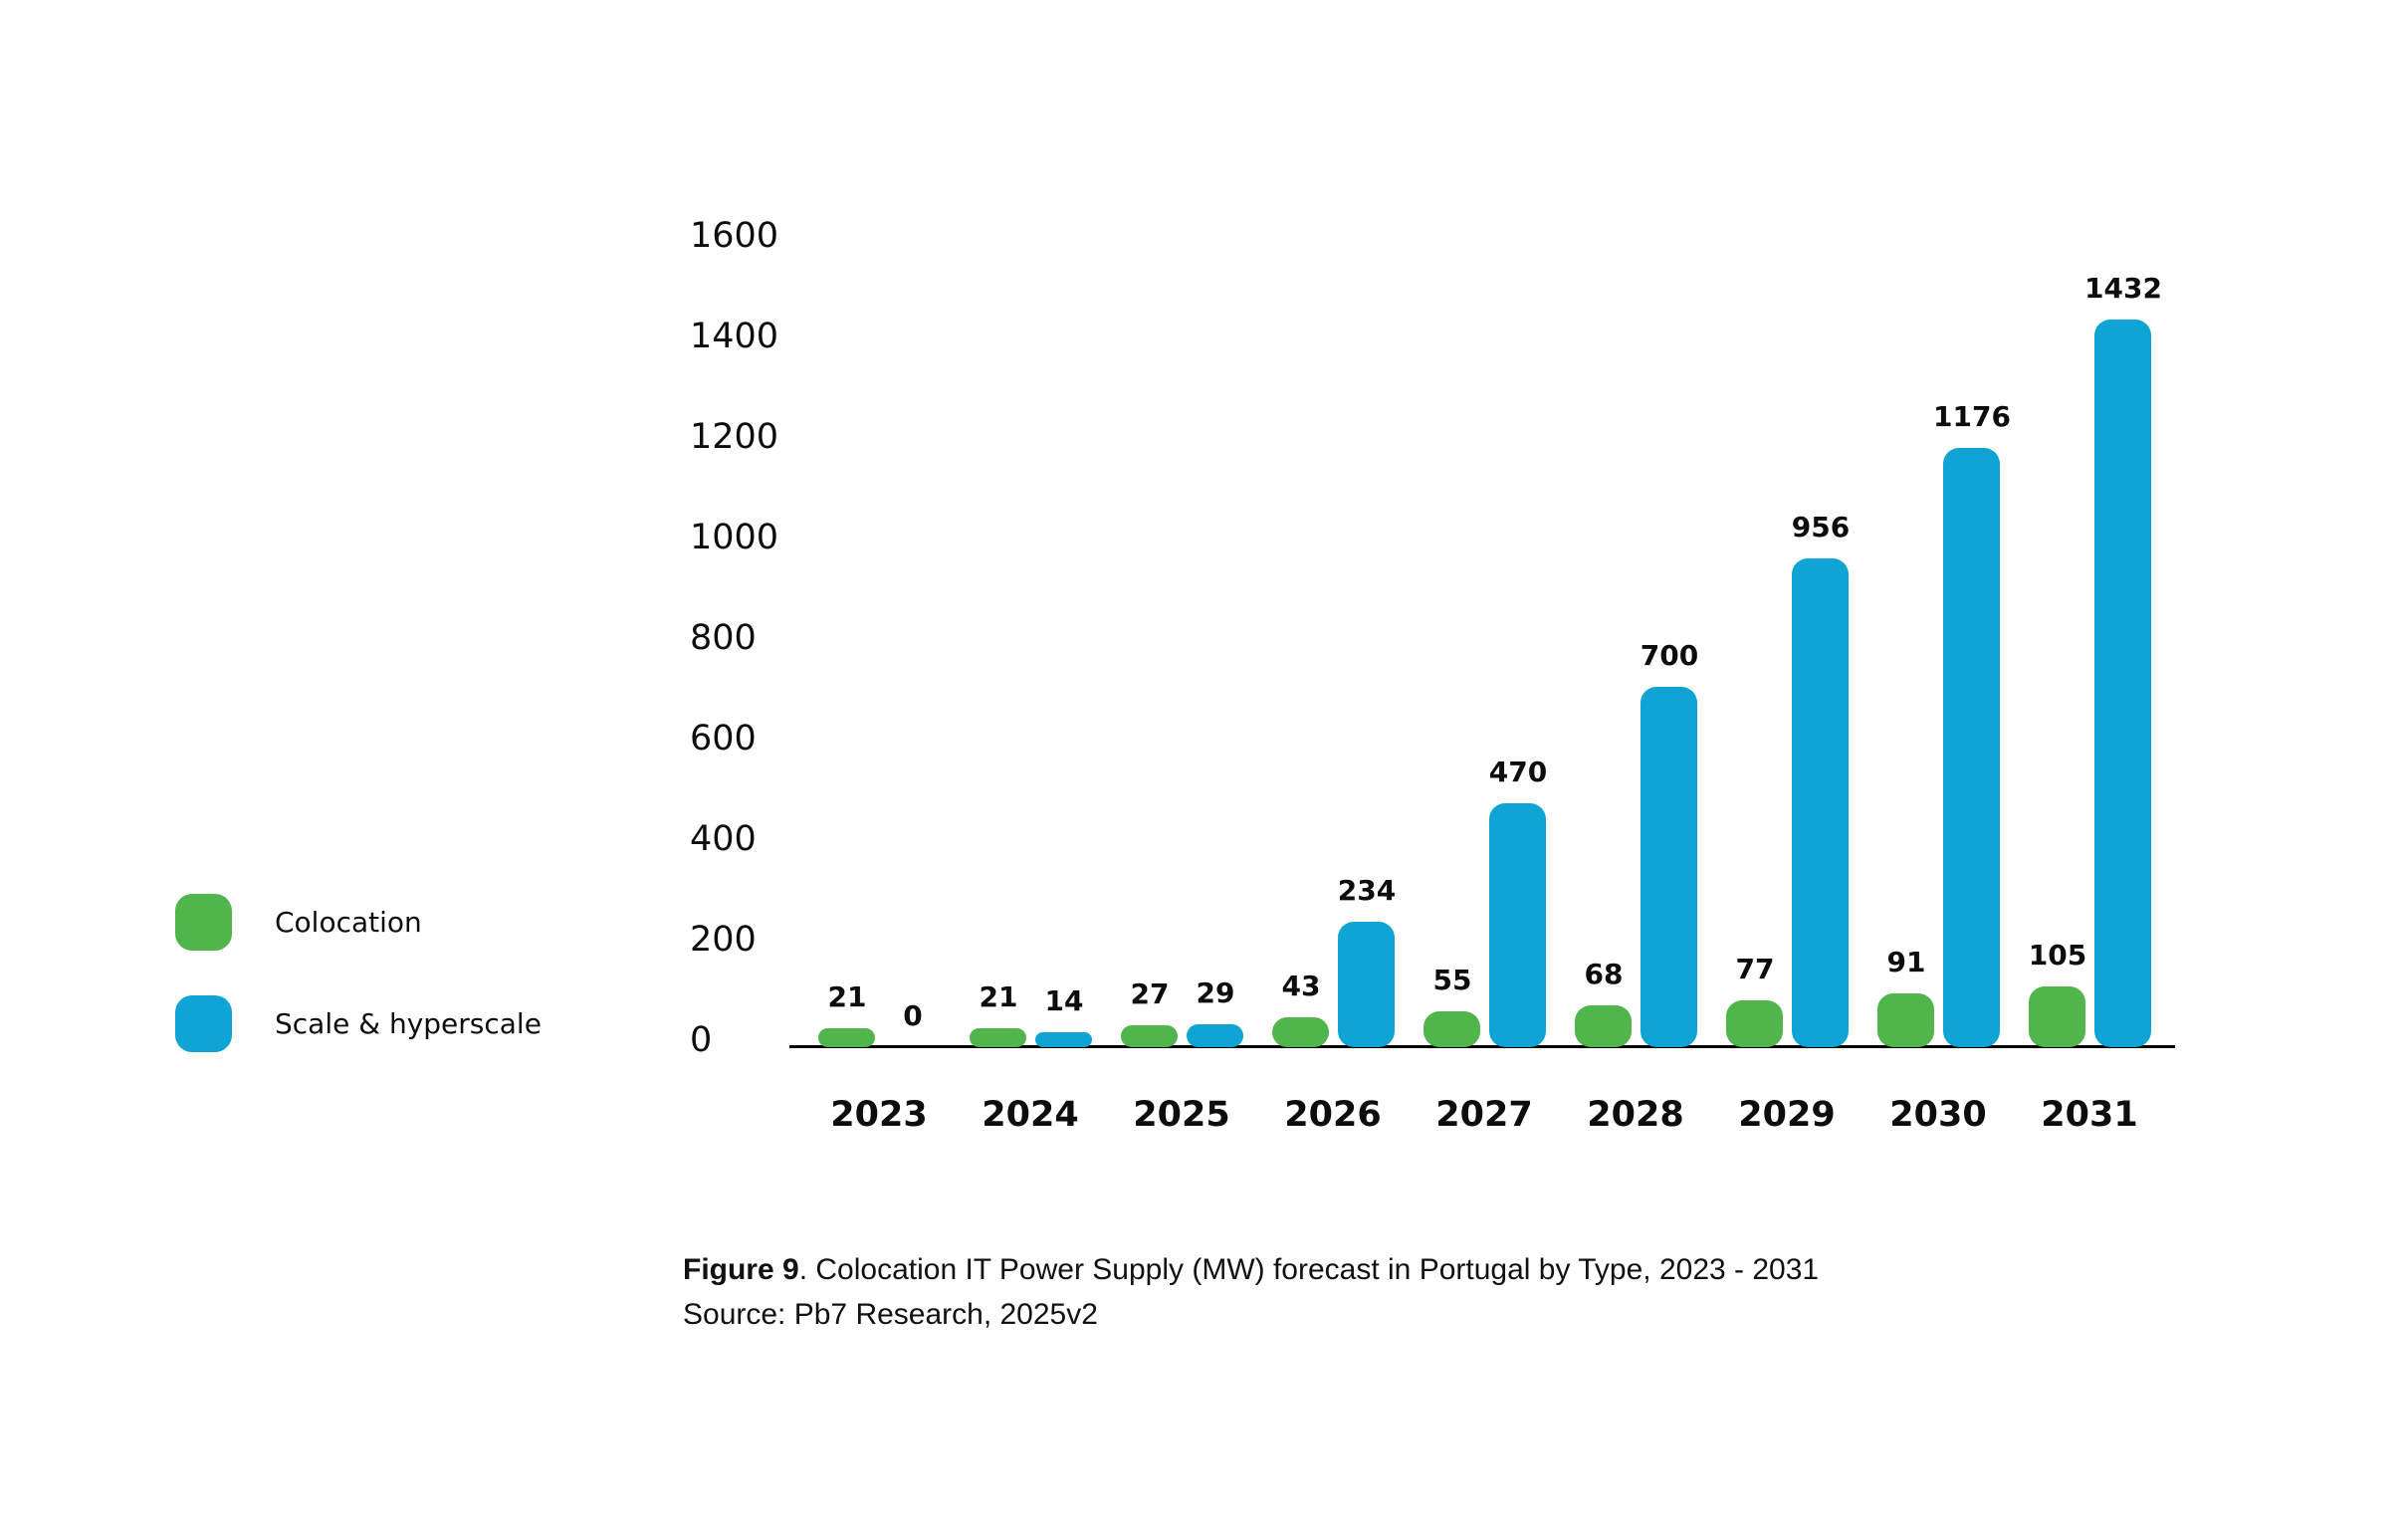  What do you see at coordinates (1215, 1035) in the screenshot?
I see `bar-scale-hyperscale-2025` at bounding box center [1215, 1035].